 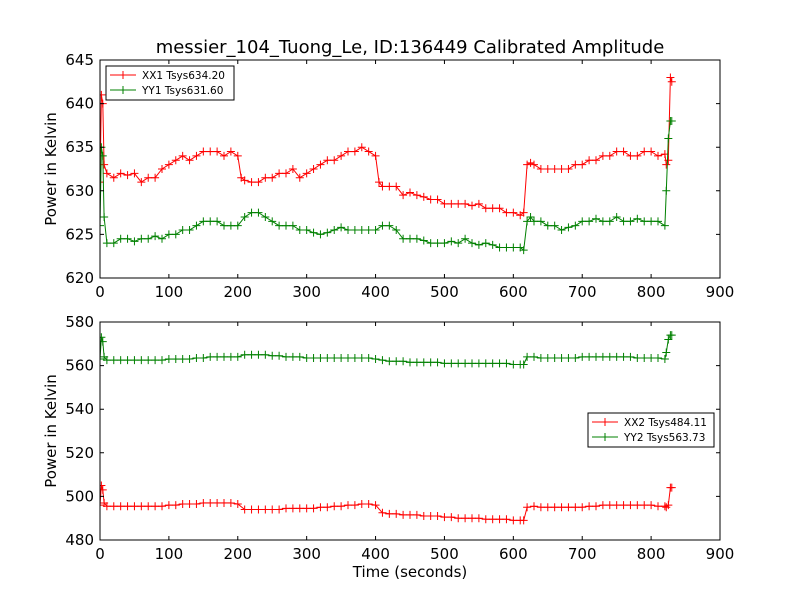 What do you see at coordinates (51, 169) in the screenshot?
I see `top-y-axis-label: Power in Kelvin` at bounding box center [51, 169].